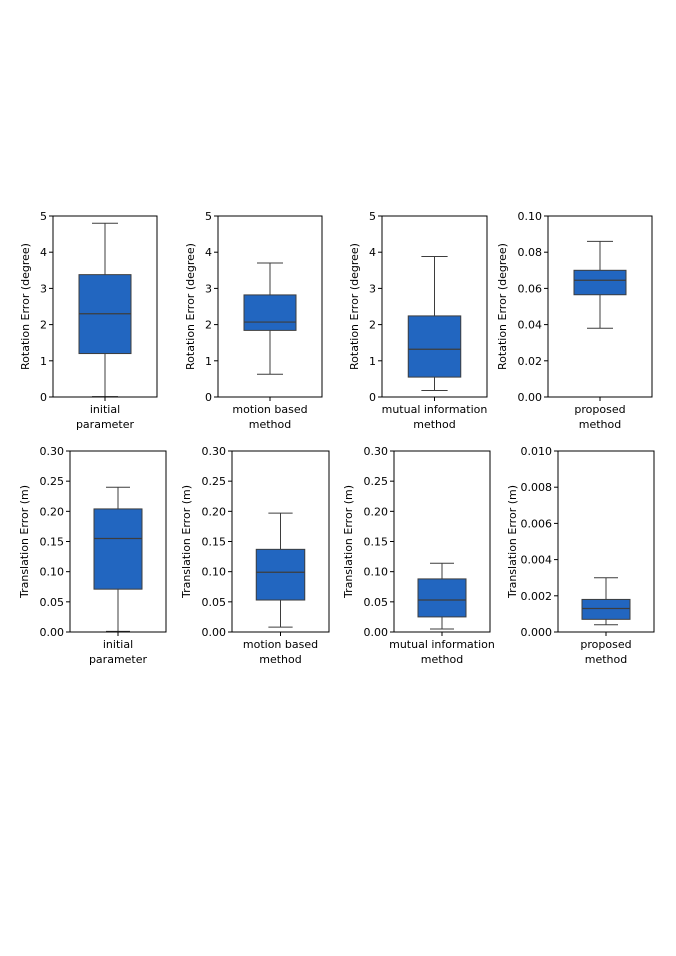 The height and width of the screenshot is (956, 676). What do you see at coordinates (530, 361) in the screenshot?
I see `y-tick-label: 0.02` at bounding box center [530, 361].